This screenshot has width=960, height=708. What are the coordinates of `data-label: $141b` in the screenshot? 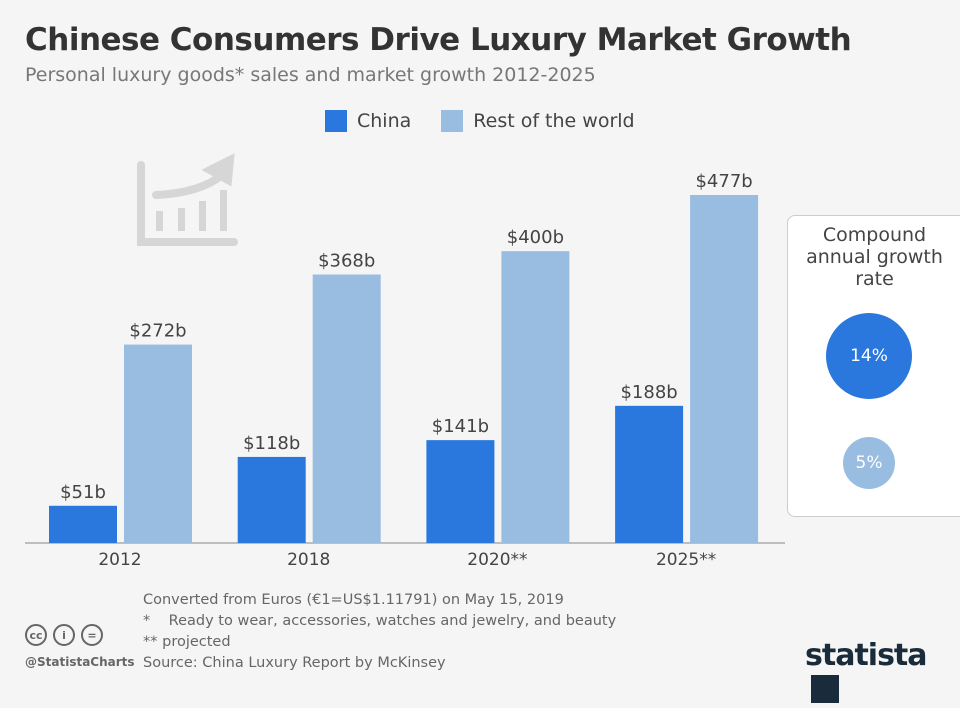 It's located at (460, 426).